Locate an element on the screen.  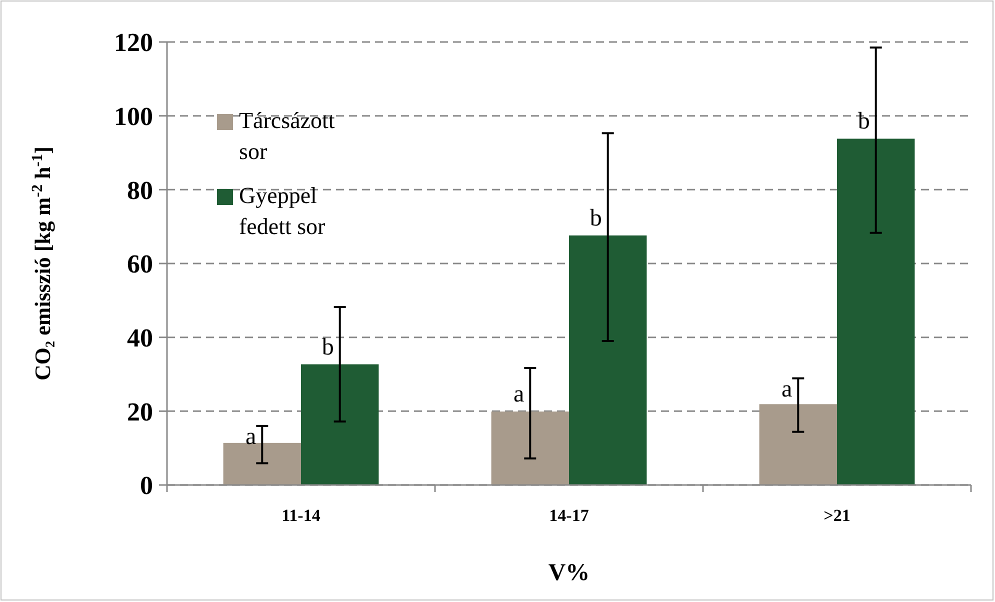
legend-label: Tárcsázott sor is located at coordinates (287, 136).